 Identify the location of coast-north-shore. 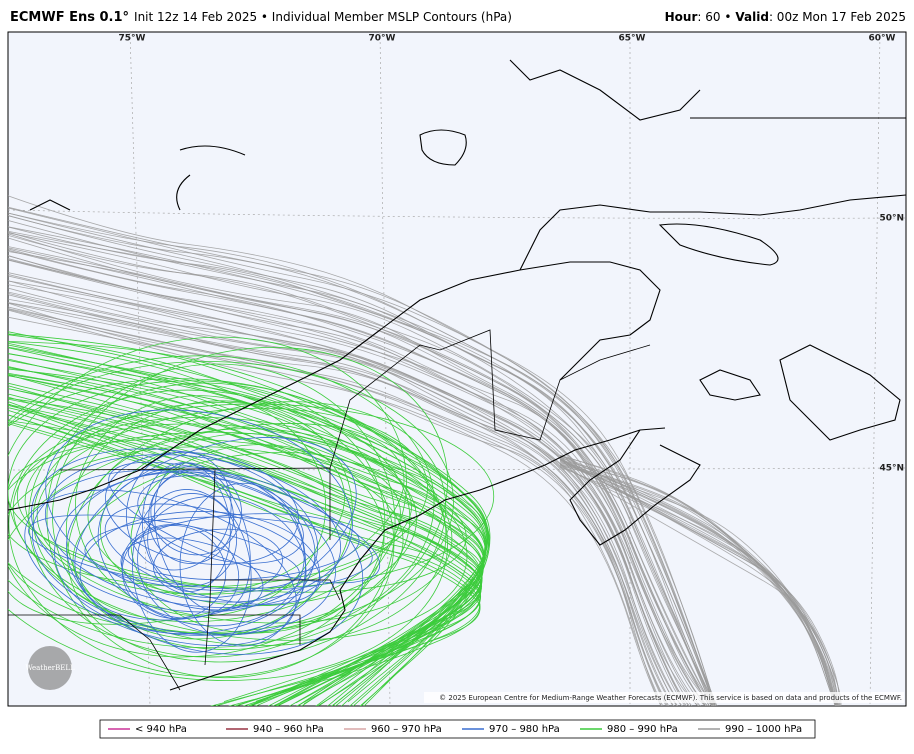
(712, 232).